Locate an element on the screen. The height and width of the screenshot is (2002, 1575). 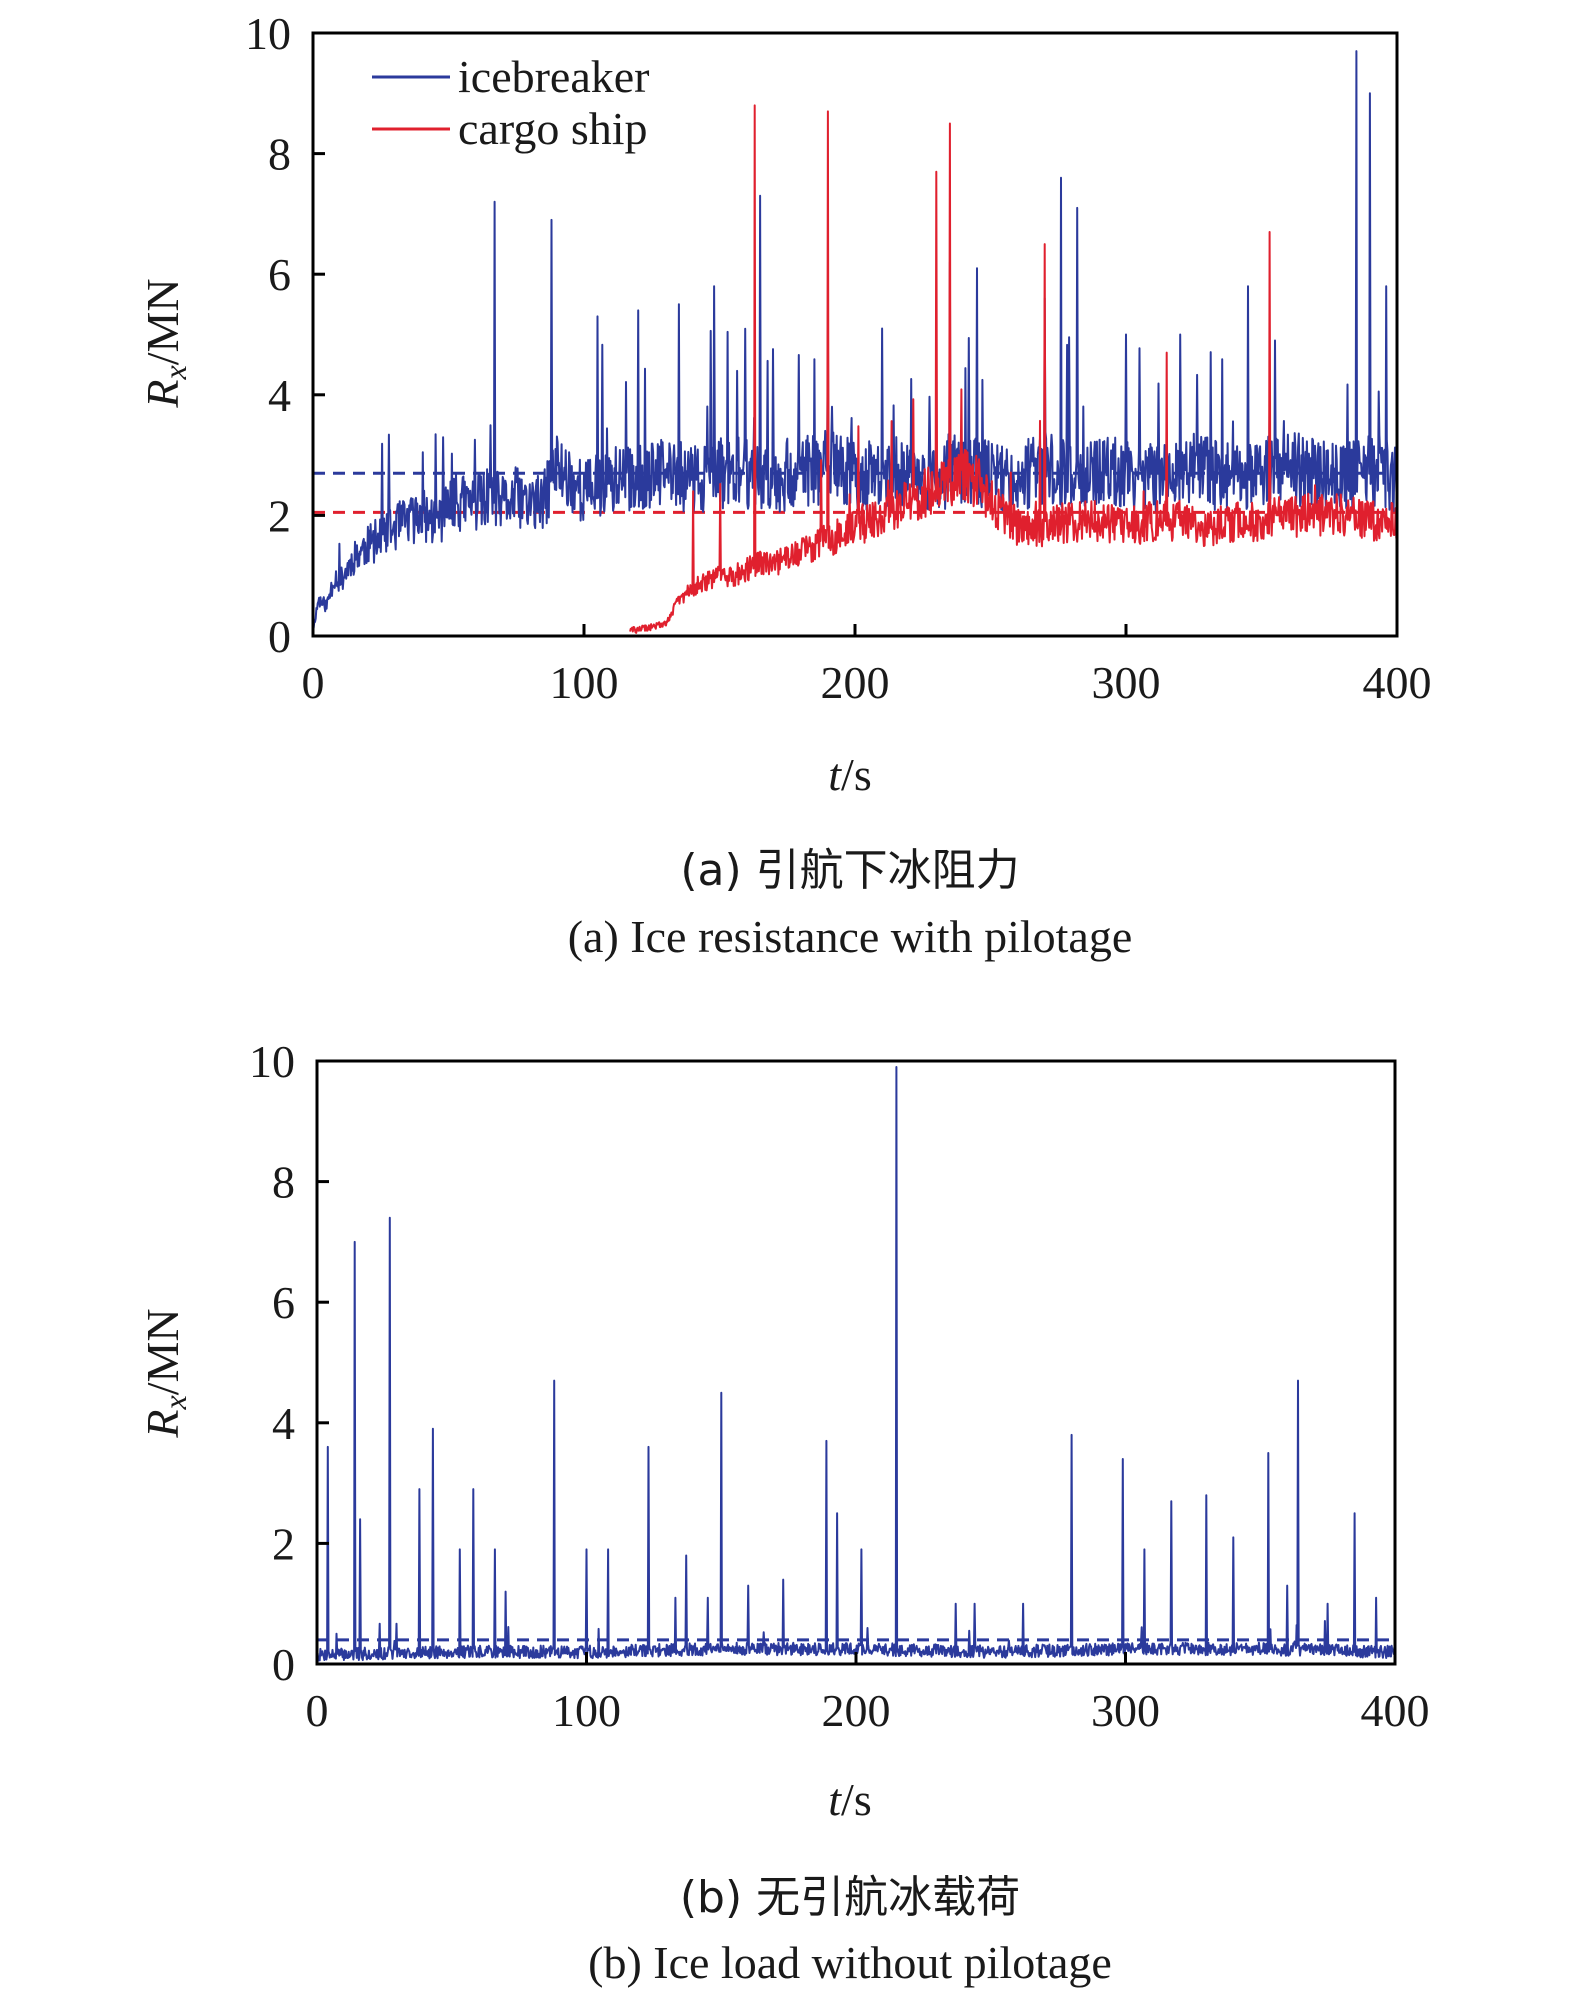
caption-en-b: (b) Ice load without pilotage is located at coordinates (850, 1962).